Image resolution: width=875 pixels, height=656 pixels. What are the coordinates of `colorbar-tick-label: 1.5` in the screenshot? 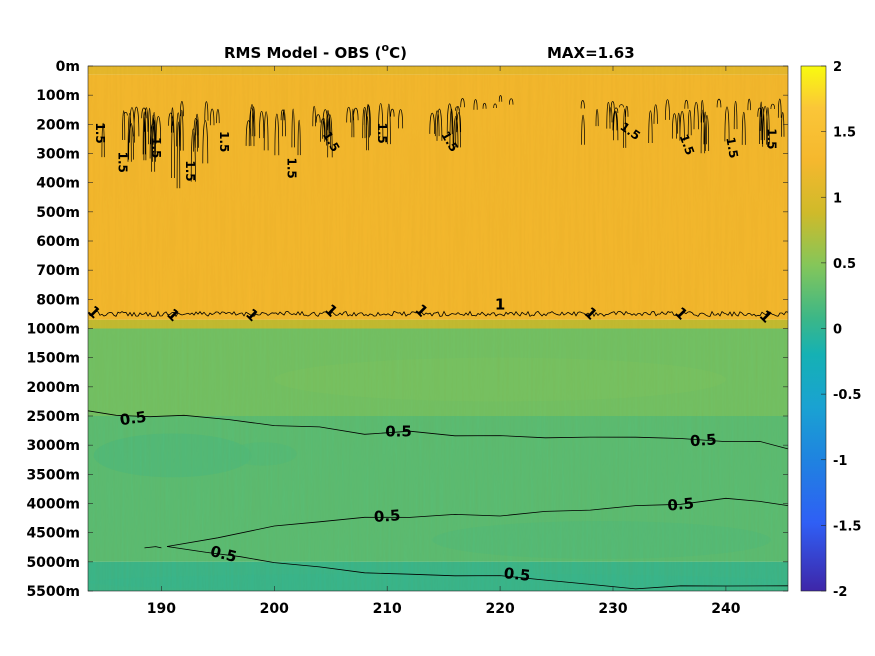 It's located at (844, 133).